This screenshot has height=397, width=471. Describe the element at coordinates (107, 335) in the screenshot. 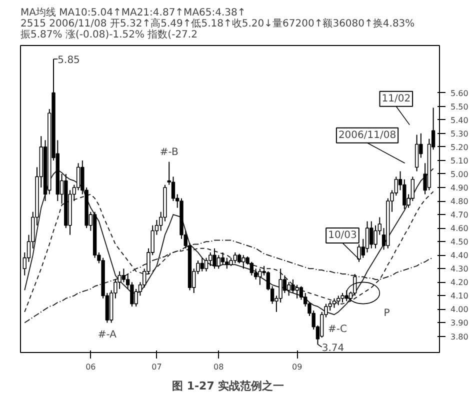

I see `annotation: #-A` at that location.